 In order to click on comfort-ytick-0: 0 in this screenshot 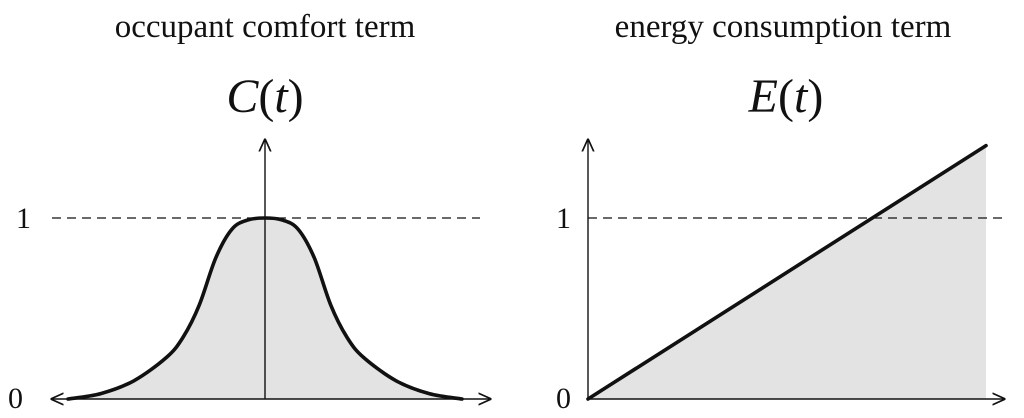, I will do `click(15, 398)`.